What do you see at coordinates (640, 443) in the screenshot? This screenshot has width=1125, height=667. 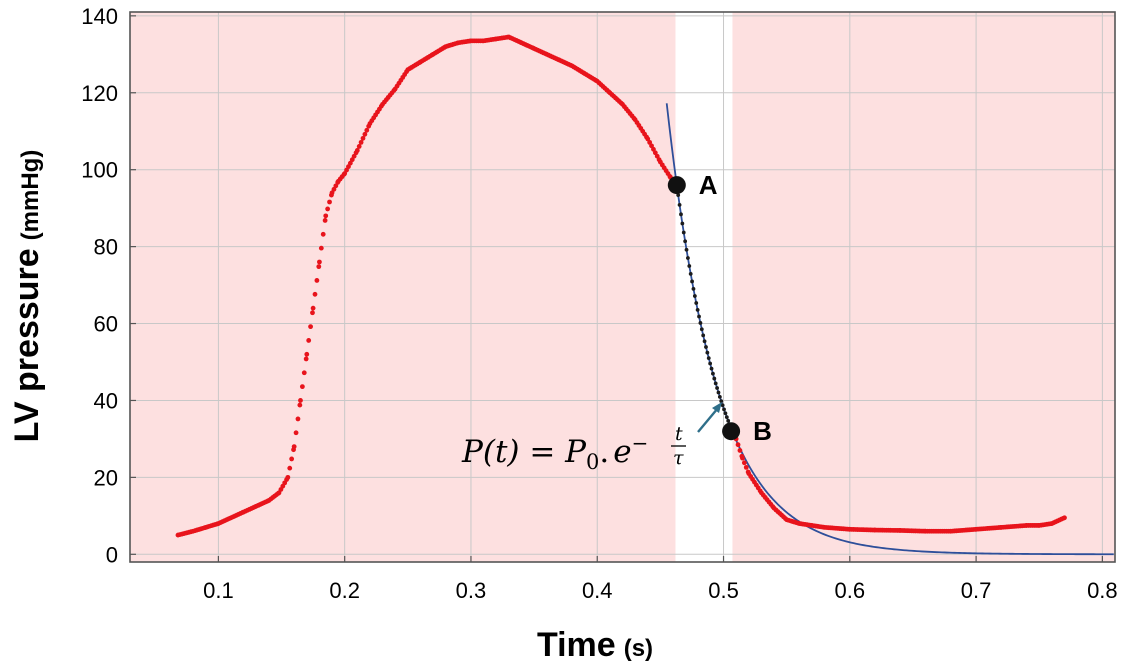 I see `formula-exponent-sign: −` at bounding box center [640, 443].